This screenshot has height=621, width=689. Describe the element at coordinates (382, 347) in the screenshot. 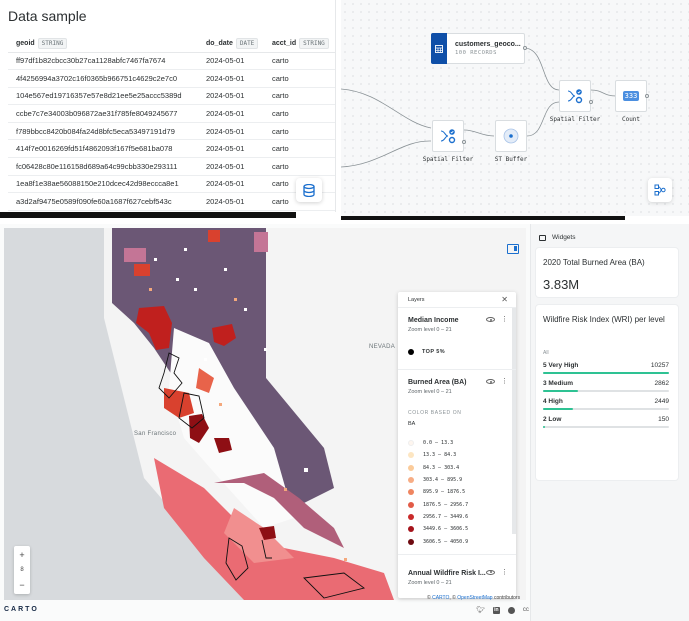

I see `map-label-nevada: NEVADA` at that location.